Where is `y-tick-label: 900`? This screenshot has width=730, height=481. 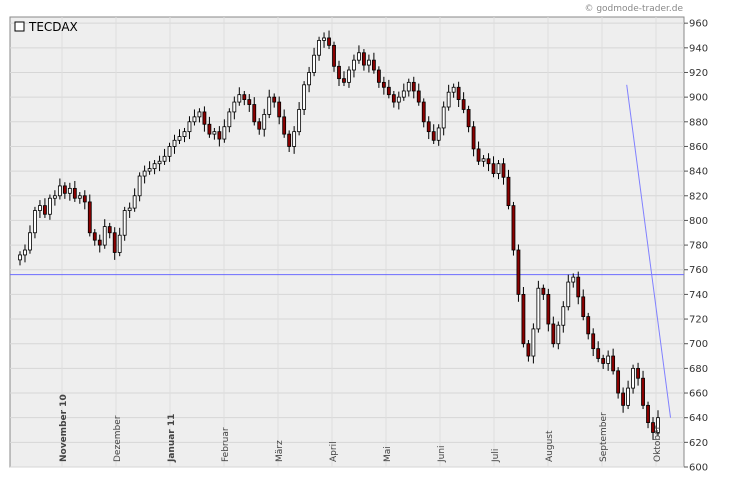
y-tick-label: 900 is located at coordinates (698, 98).